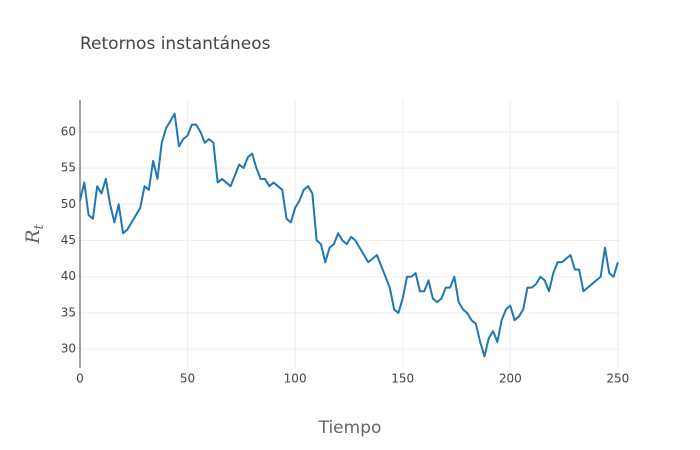  I want to click on x-axis-title: Tiempo, so click(350, 428).